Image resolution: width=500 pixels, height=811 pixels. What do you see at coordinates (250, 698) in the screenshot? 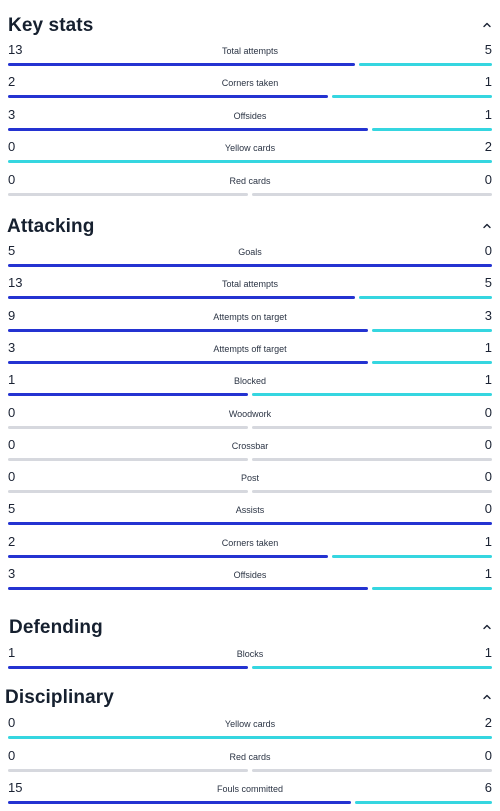
I see `disciplinary-section-header: Disciplinary` at bounding box center [250, 698].